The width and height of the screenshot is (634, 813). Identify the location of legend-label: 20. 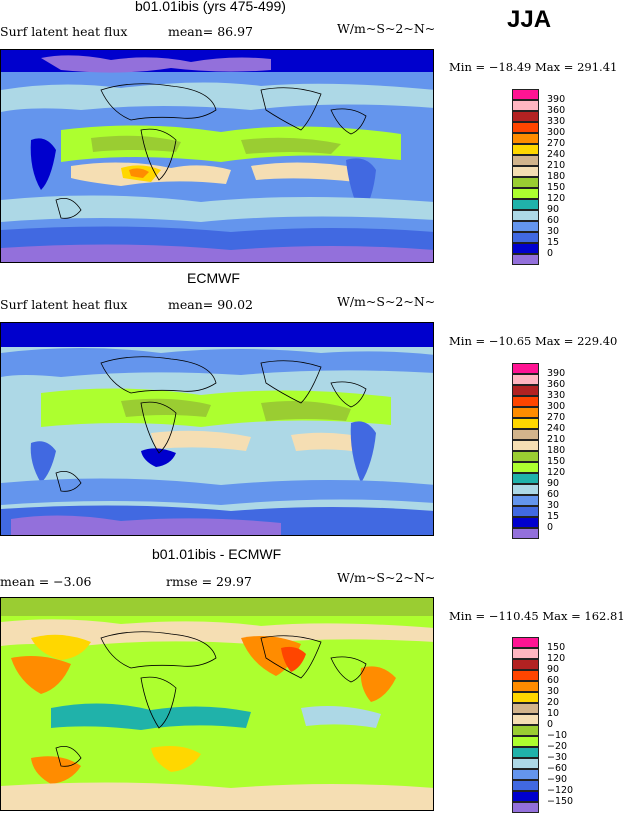
(553, 702).